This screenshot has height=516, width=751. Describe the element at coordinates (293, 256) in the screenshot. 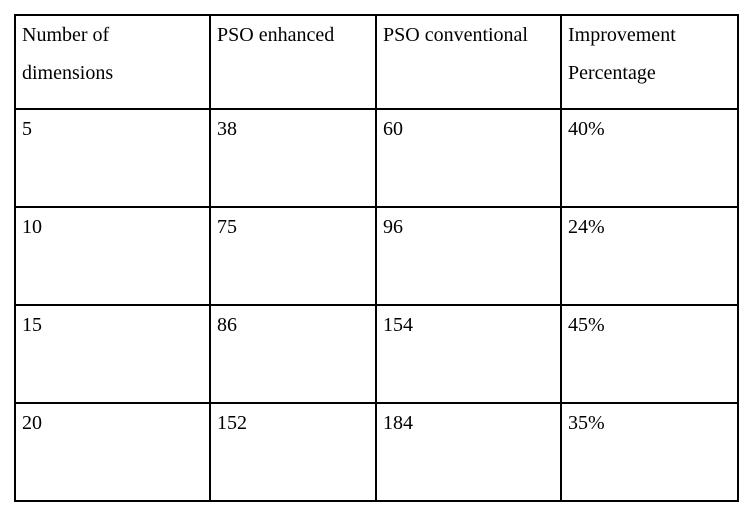

I see `cell-pso-enhanced-row2: 75` at that location.